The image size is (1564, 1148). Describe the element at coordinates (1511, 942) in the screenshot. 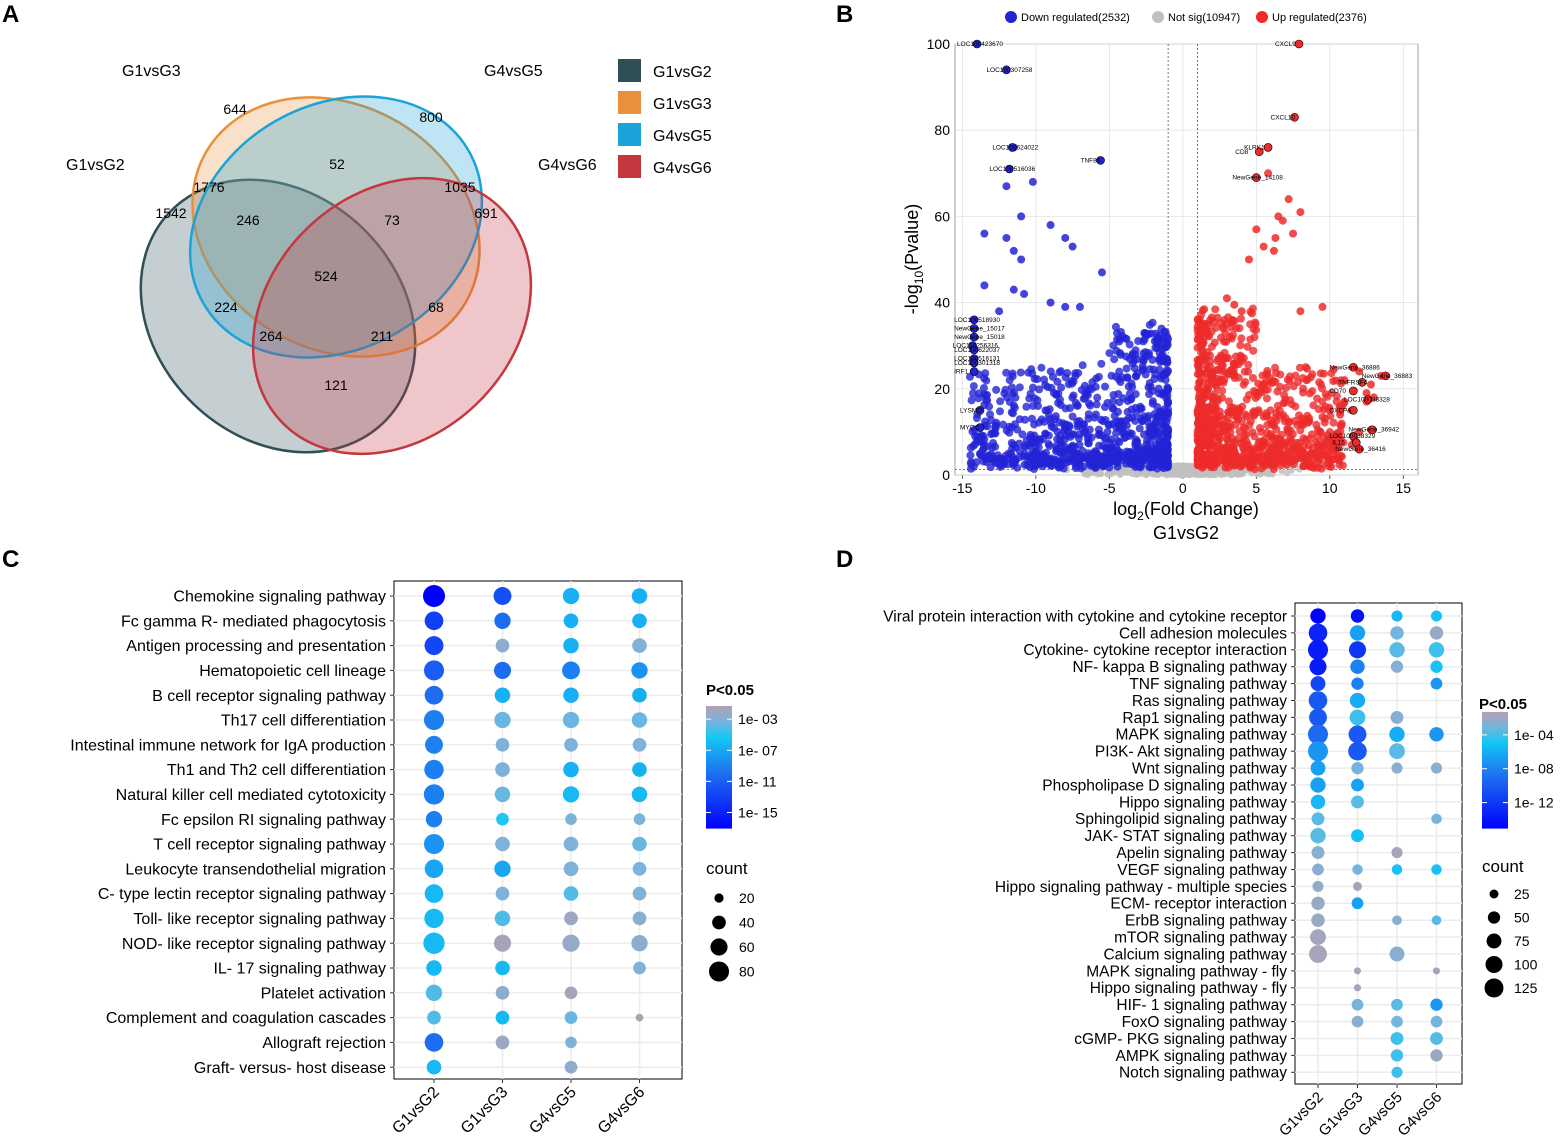

I see `dot-plot-d-size-legend: 25 50 75 100 125` at that location.